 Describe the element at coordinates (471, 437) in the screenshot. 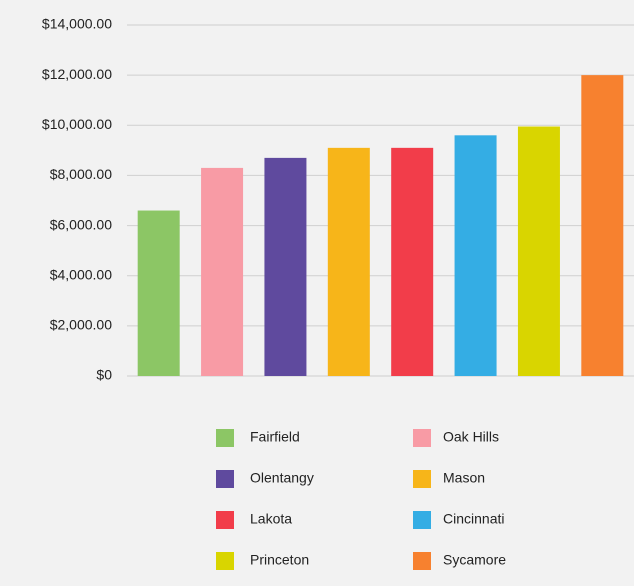

I see `legend-label: Oak Hills` at that location.